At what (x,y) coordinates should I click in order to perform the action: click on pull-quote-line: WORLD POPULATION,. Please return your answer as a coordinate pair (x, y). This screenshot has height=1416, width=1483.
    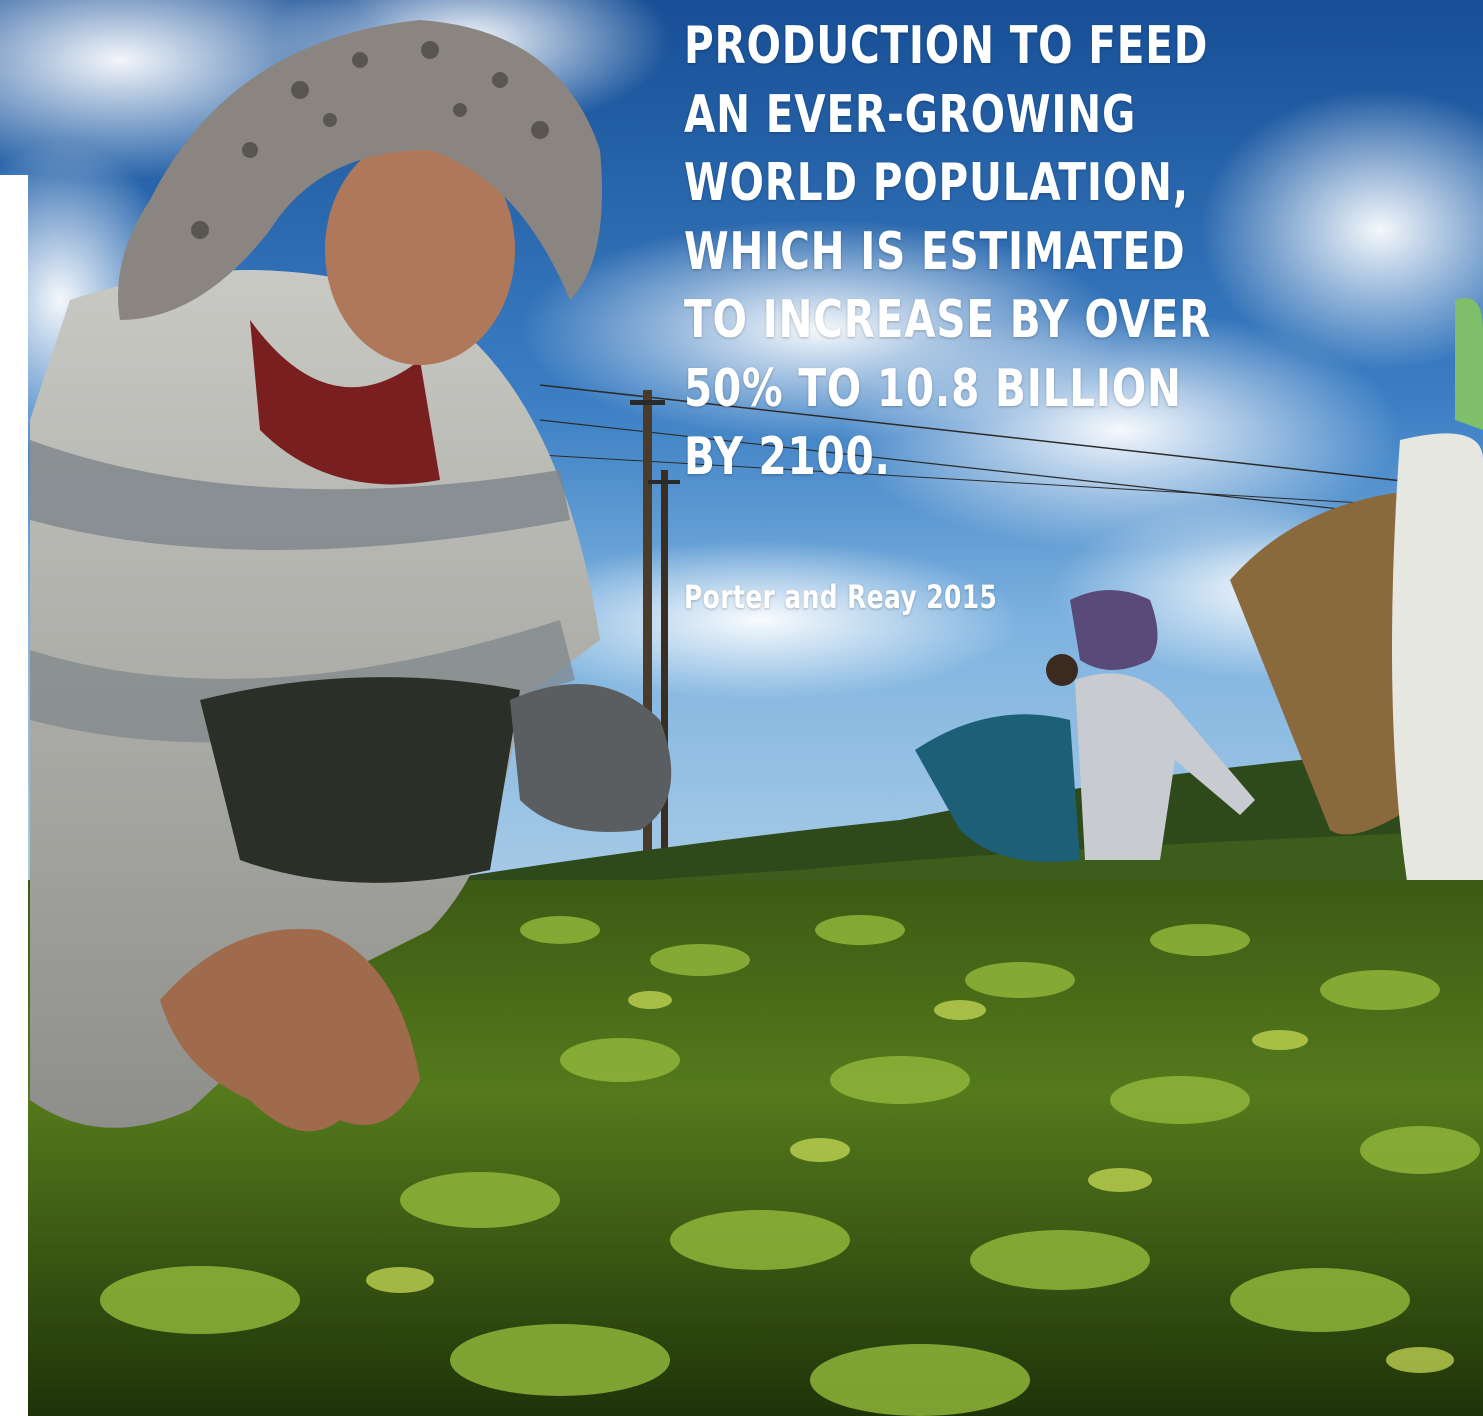
    Looking at the image, I should click on (936, 183).